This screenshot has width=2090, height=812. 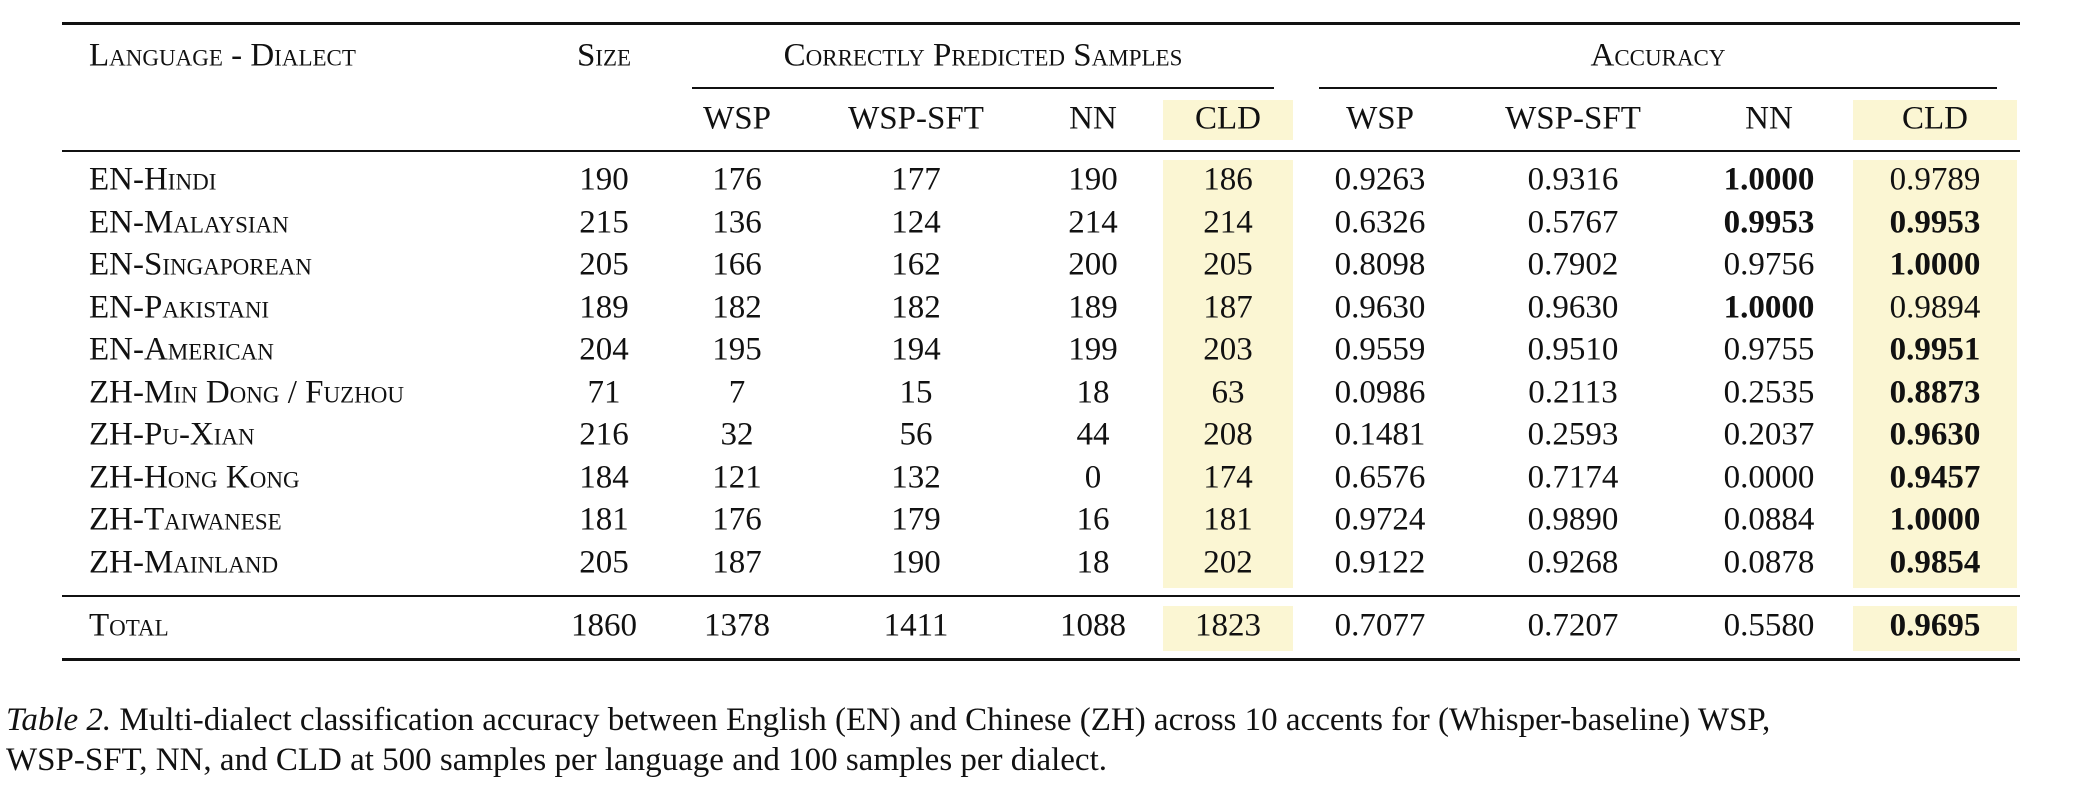 What do you see at coordinates (1769, 519) in the screenshot?
I see `cell: 0.0884` at bounding box center [1769, 519].